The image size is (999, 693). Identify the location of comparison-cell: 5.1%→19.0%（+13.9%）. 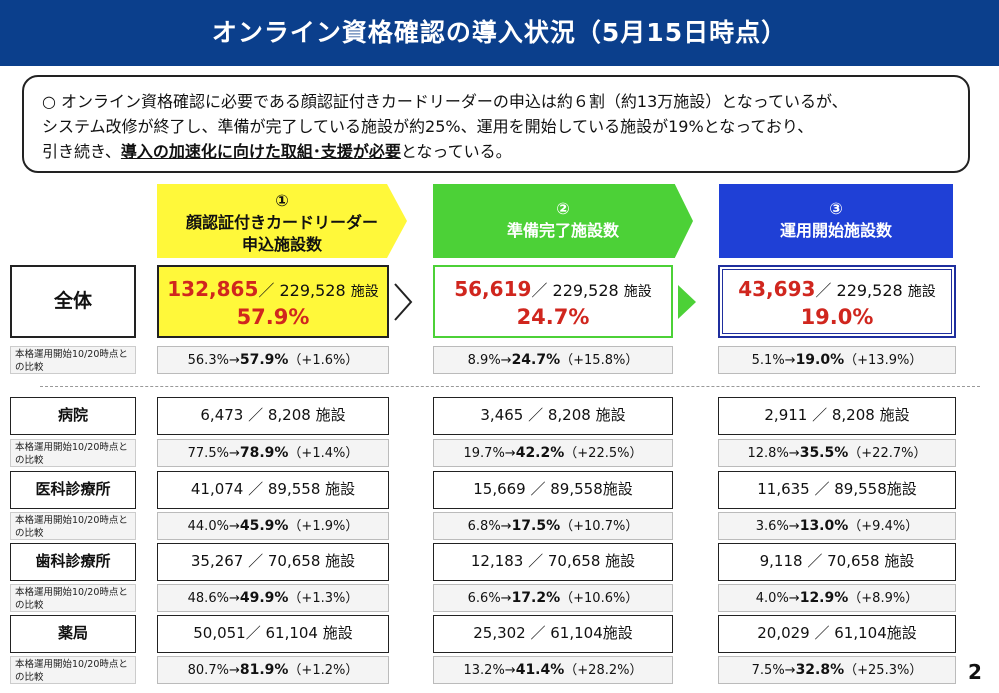
(837, 360).